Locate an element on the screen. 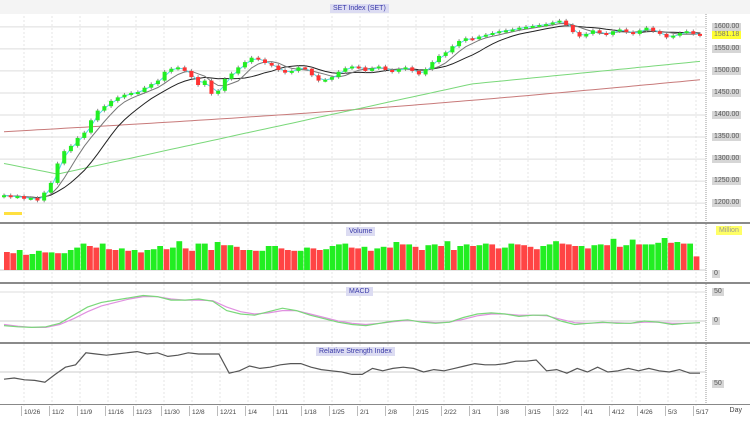  date-label: 11/16 is located at coordinates (114, 411).